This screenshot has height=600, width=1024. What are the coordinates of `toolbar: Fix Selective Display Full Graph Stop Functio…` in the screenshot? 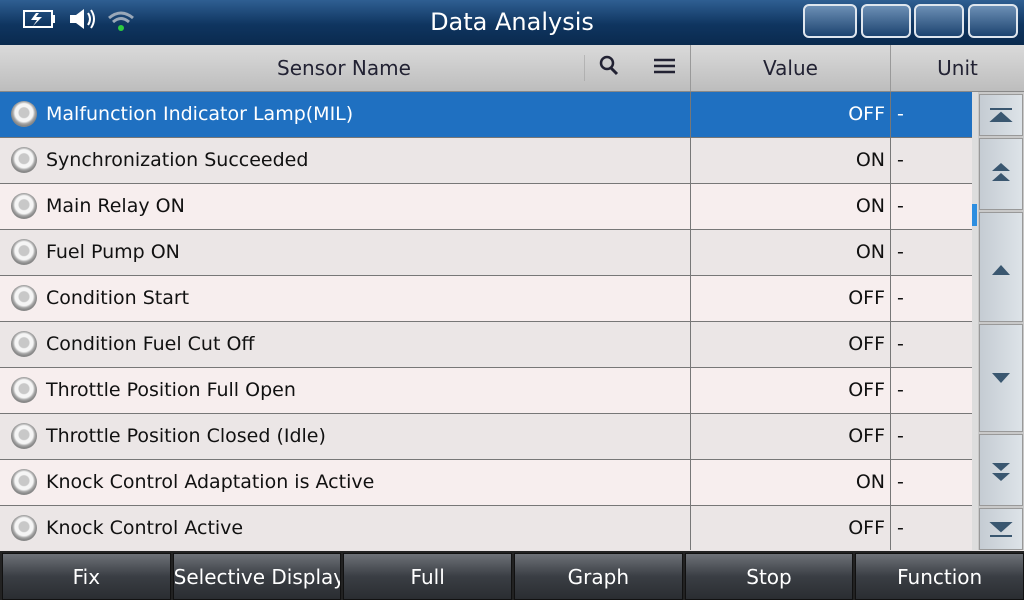 It's located at (512, 575).